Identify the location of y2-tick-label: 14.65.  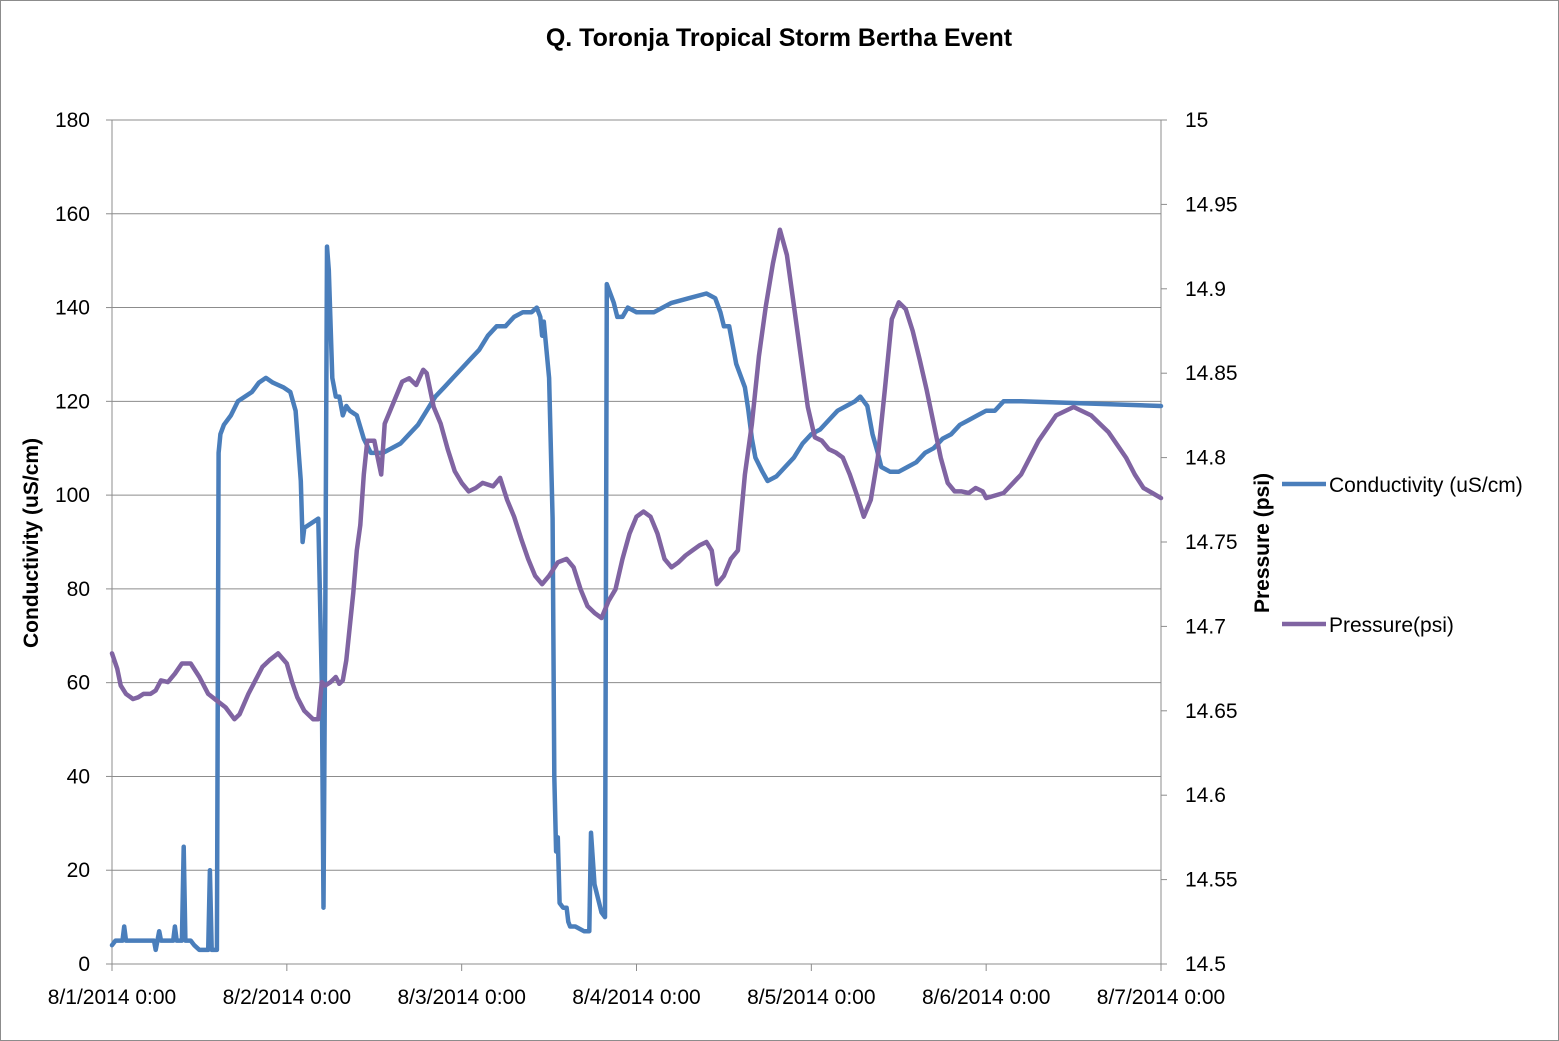
(1211, 711).